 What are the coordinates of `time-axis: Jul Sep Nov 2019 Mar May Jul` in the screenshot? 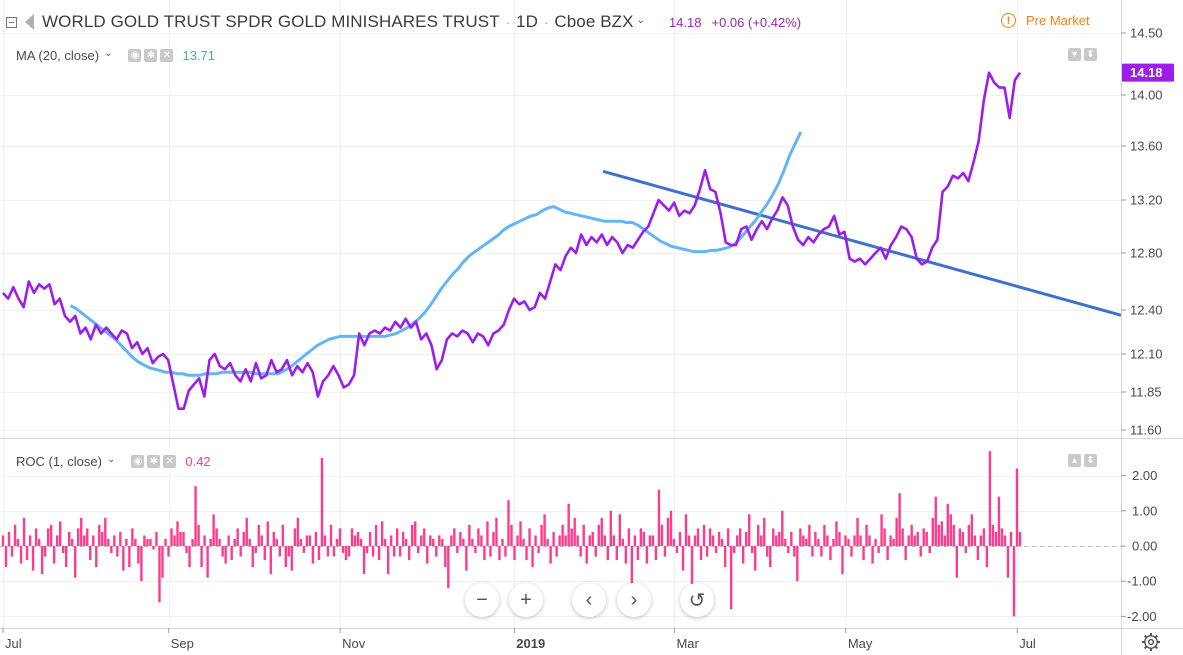 It's located at (519, 639).